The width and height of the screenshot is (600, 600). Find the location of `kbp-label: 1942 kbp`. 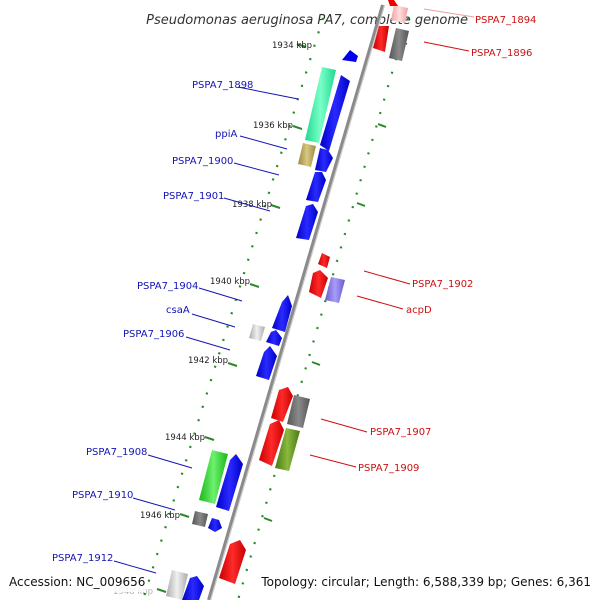

kbp-label: 1942 kbp is located at coordinates (208, 361).